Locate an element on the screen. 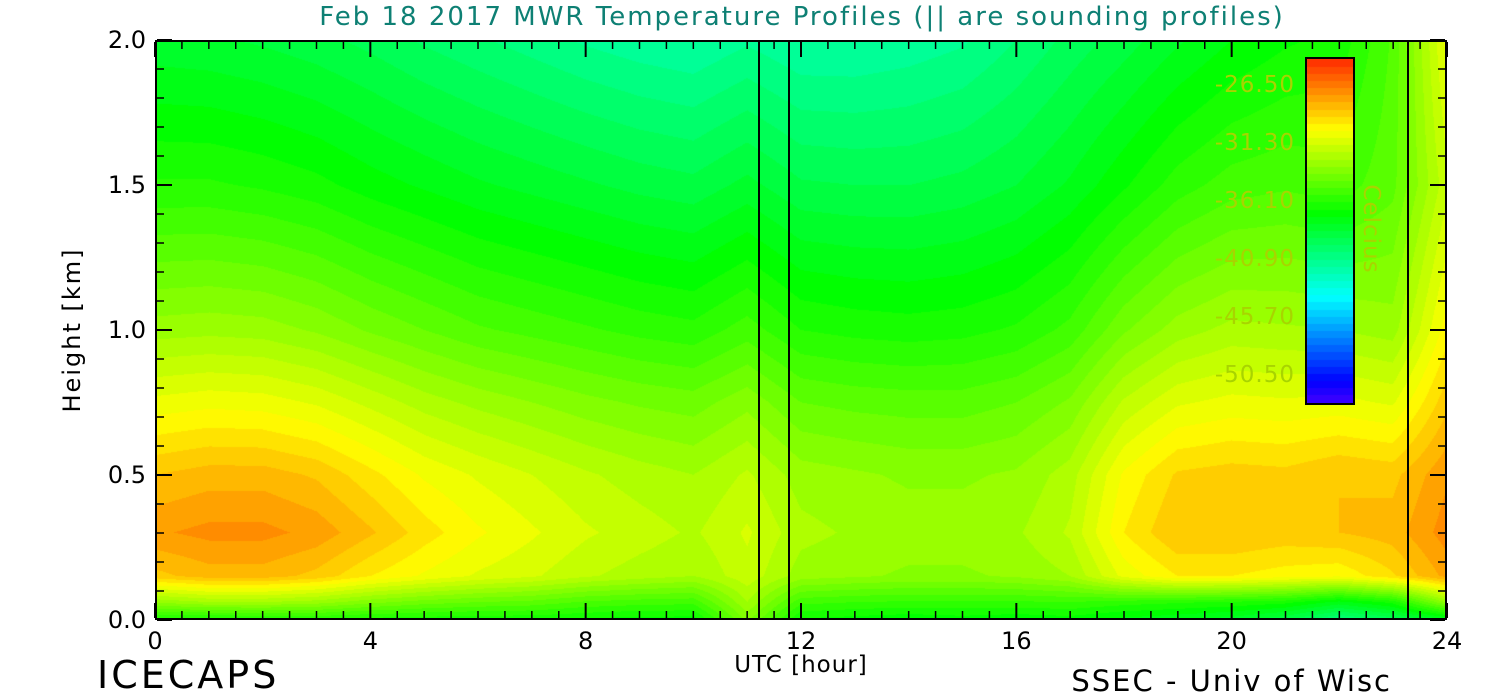 The height and width of the screenshot is (700, 1500). y-tick-label: 0.5 is located at coordinates (126, 475).